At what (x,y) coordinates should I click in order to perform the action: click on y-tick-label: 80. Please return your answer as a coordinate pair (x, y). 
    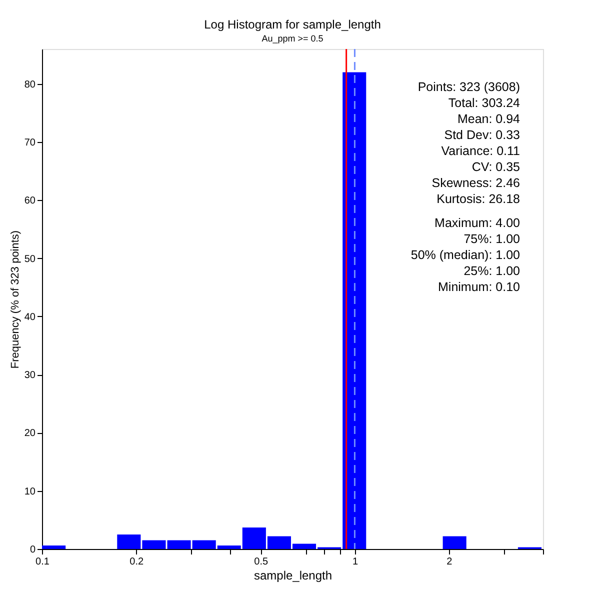
    Looking at the image, I should click on (30, 84).